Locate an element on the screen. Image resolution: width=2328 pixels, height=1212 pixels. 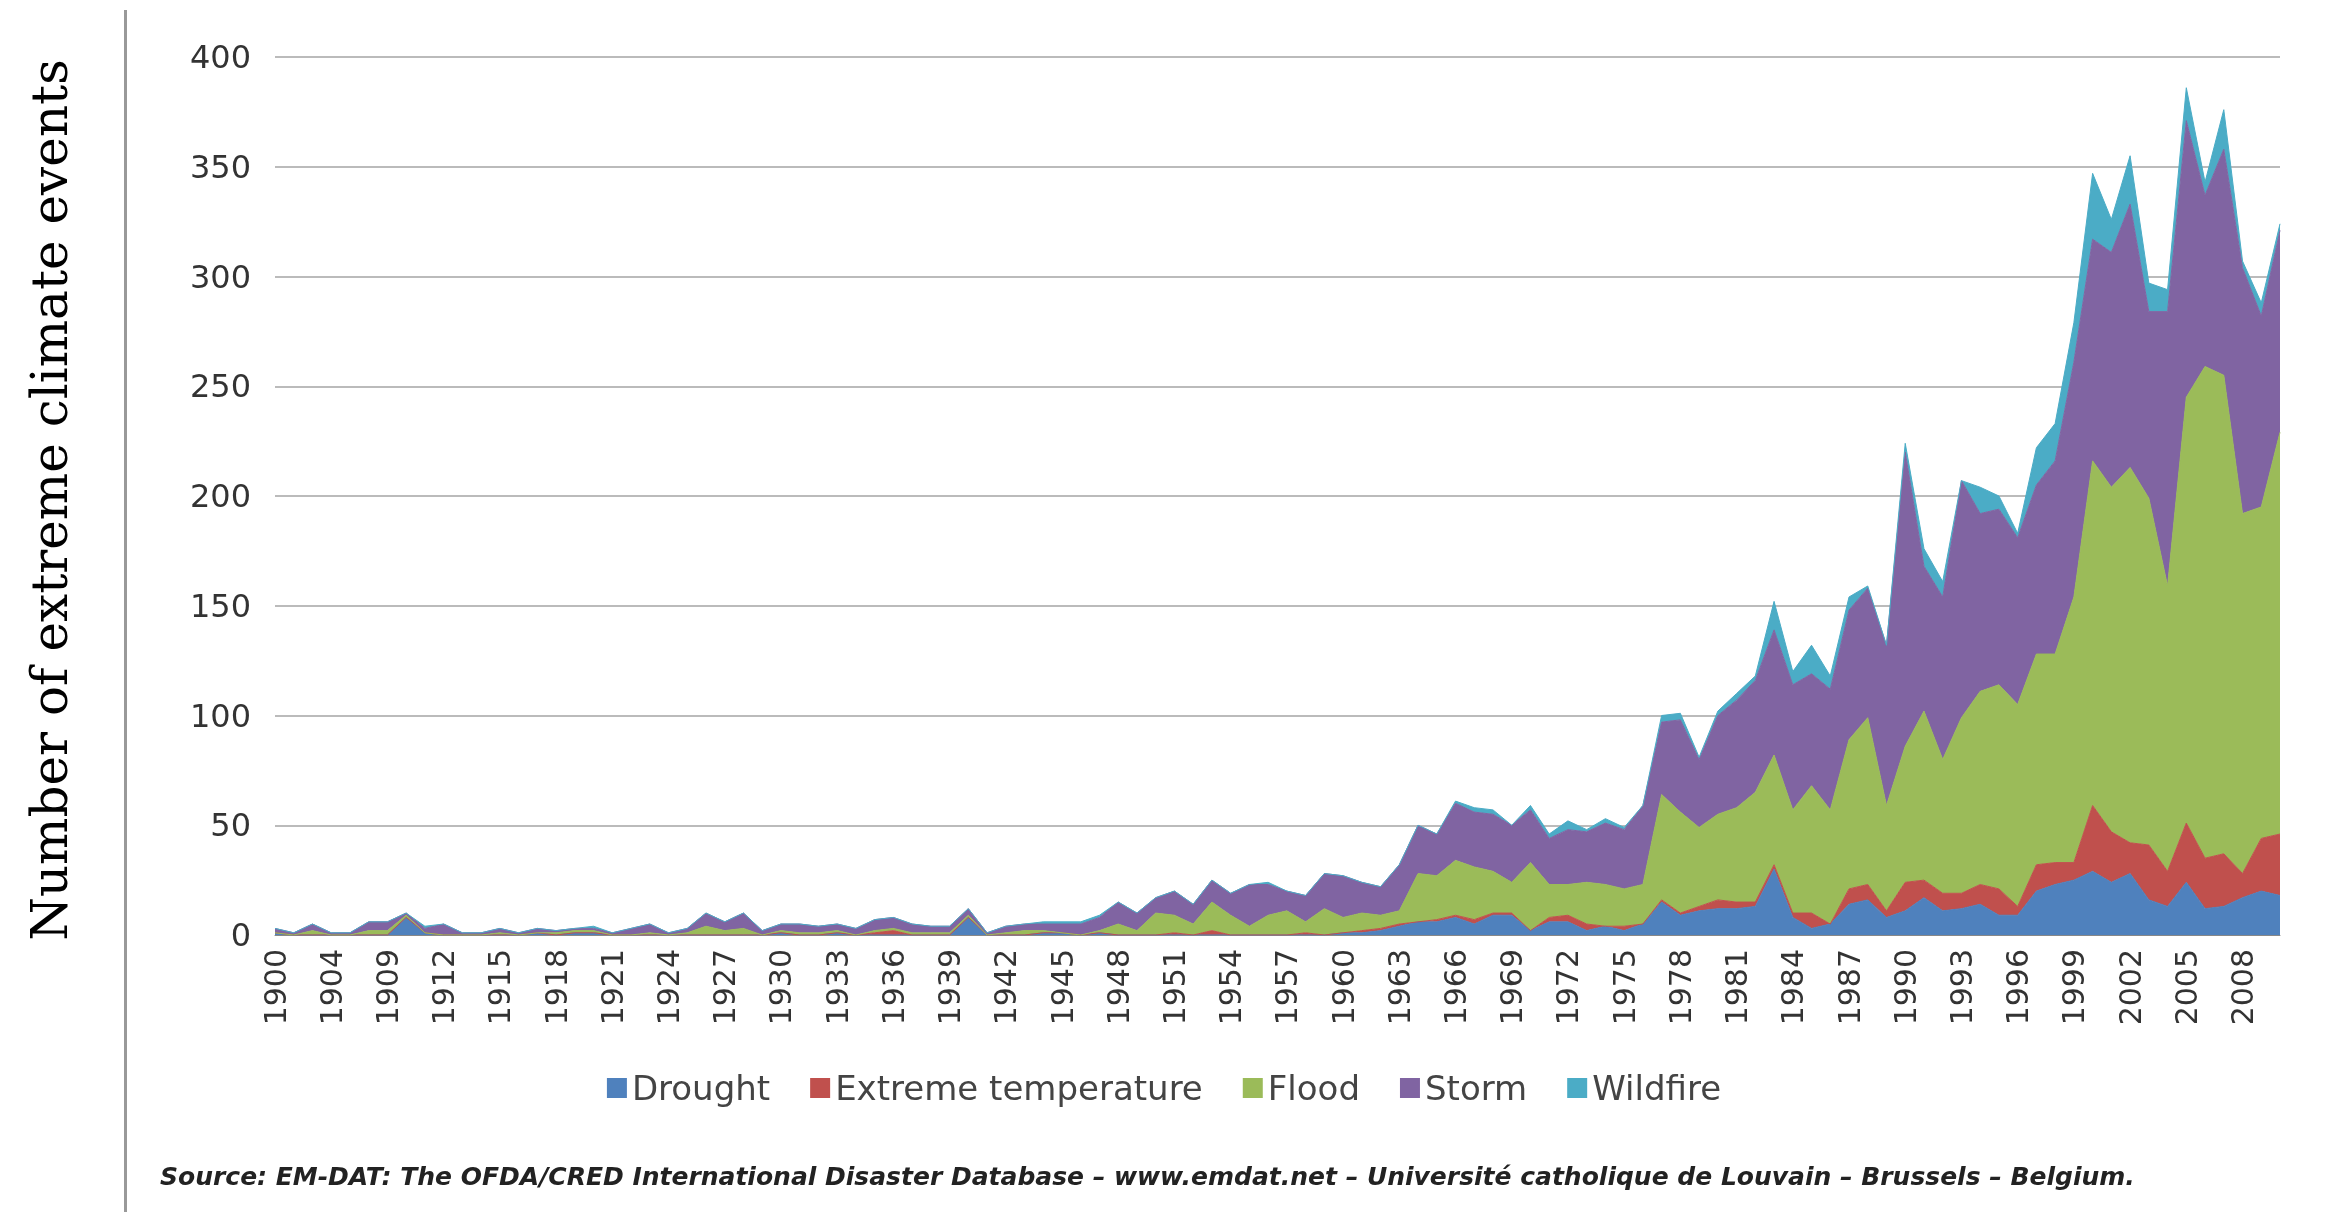
x-tick-label: 1993 is located at coordinates (1961, 987).